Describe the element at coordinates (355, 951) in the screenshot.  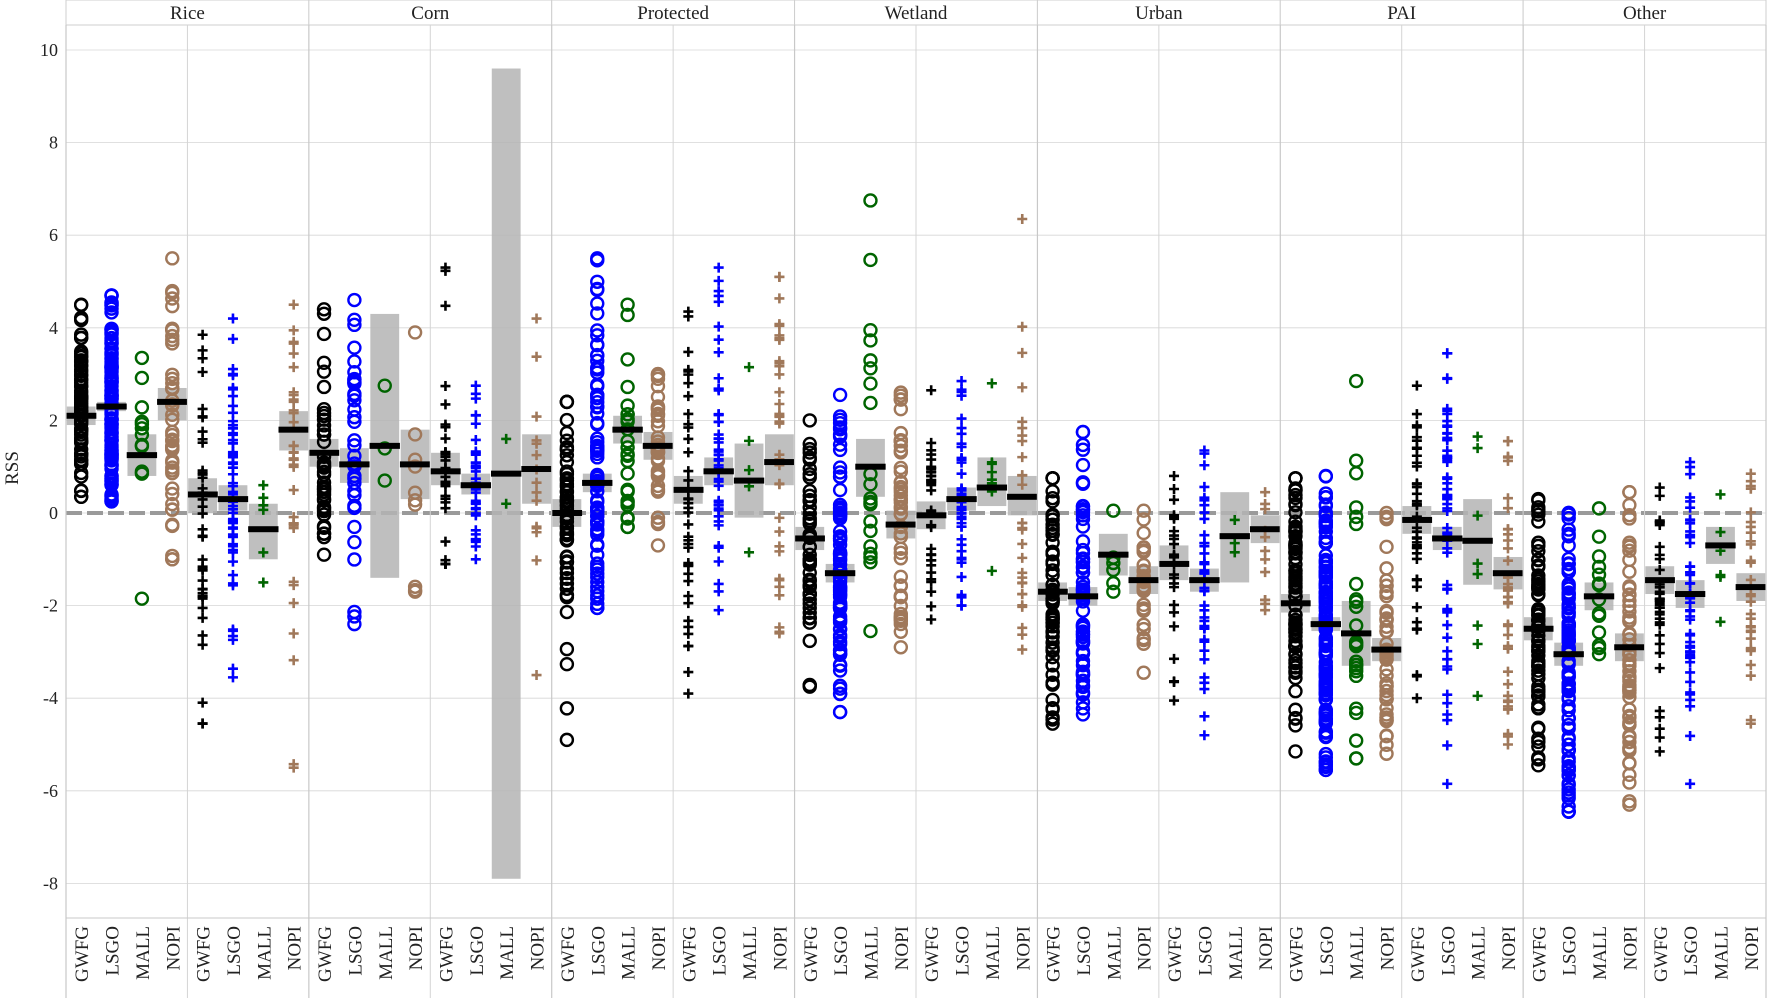
I see `x-tick-label: LSGO` at that location.